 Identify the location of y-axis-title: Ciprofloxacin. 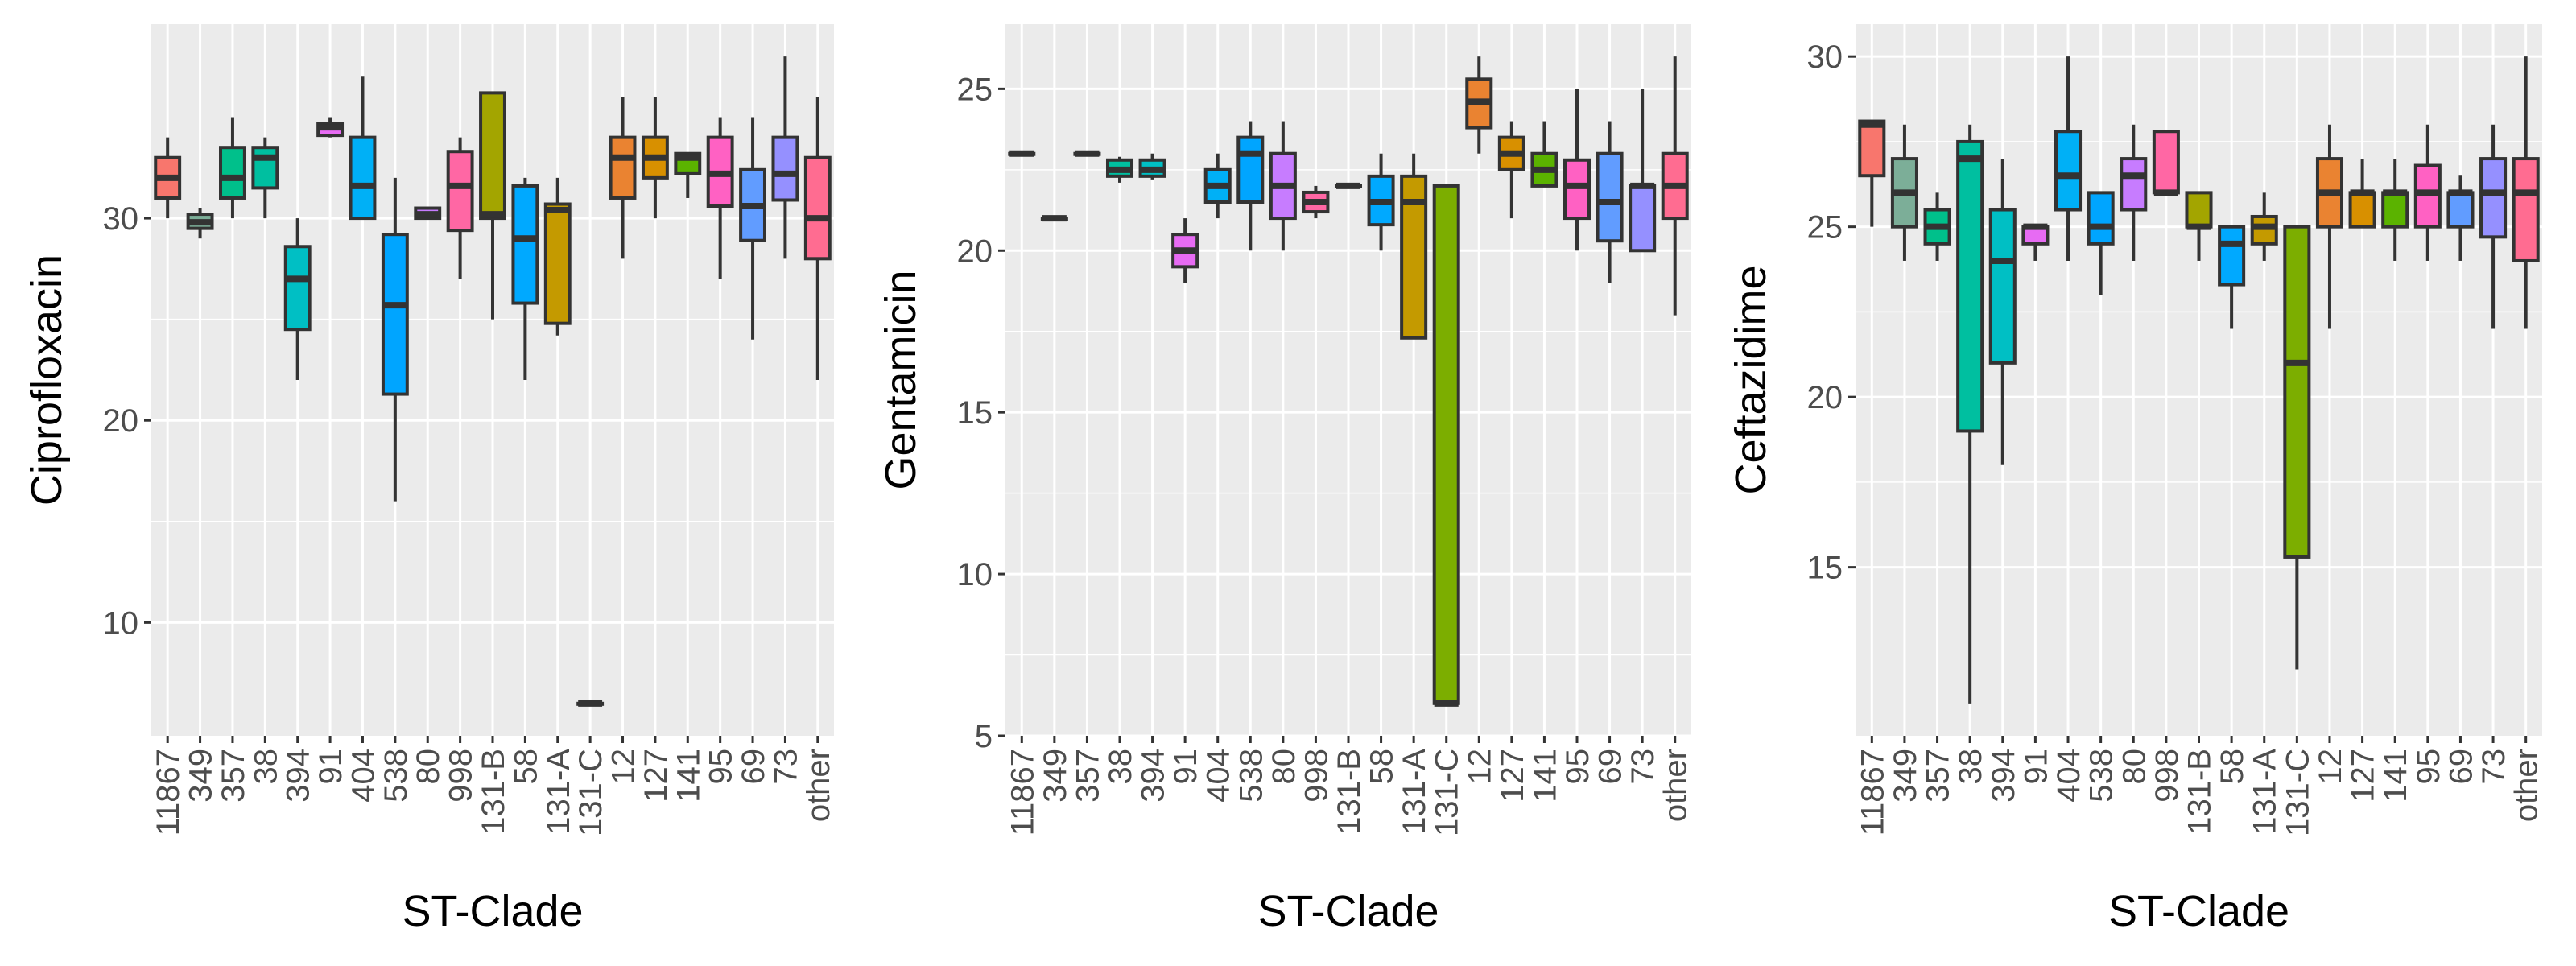
(47, 380).